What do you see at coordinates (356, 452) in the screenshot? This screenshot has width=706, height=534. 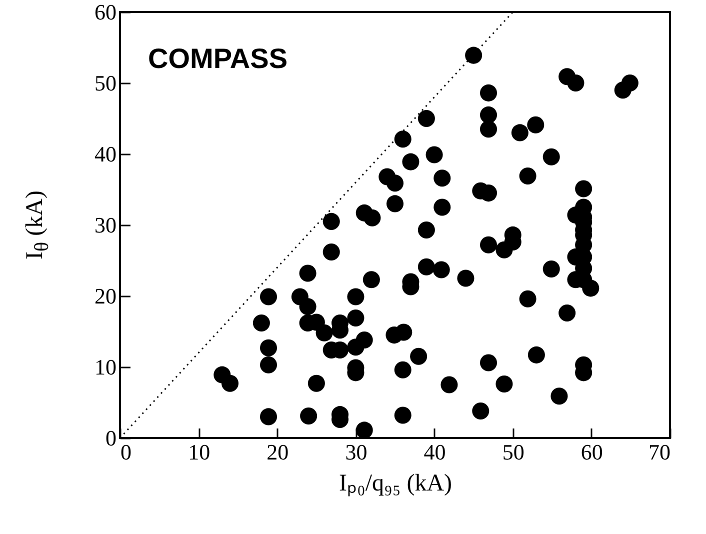 I see `x-tick-label: 30` at bounding box center [356, 452].